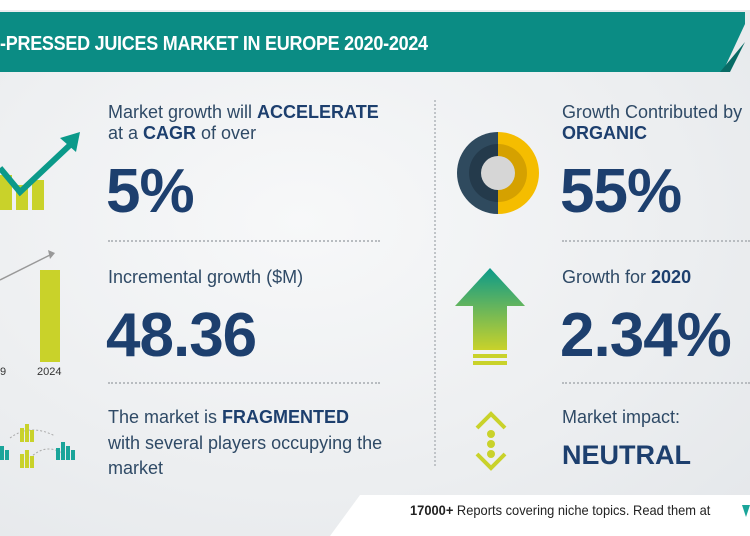 This screenshot has width=750, height=536. I want to click on title-banner, so click(372, 42).